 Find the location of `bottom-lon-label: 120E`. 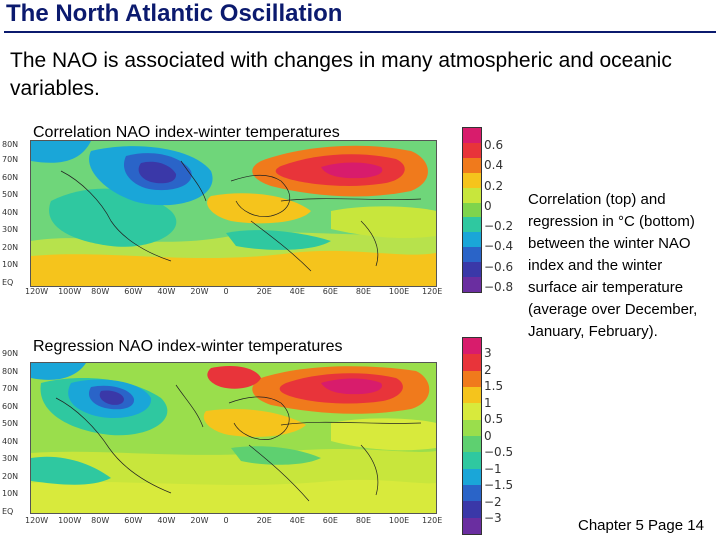

bottom-lon-label: 120E is located at coordinates (432, 520).